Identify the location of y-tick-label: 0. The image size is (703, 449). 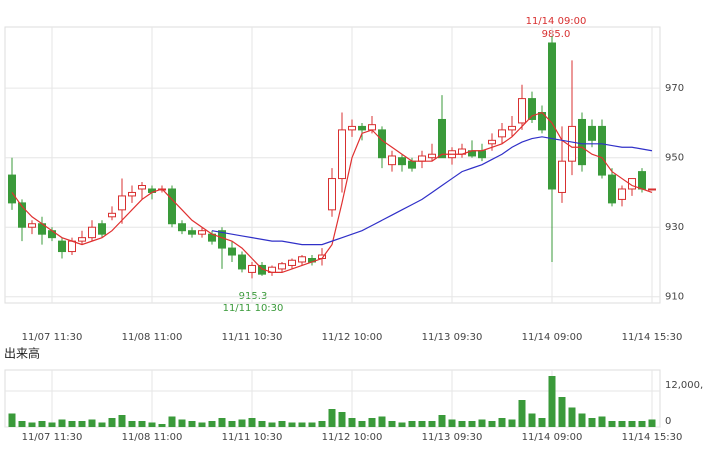
(668, 421).